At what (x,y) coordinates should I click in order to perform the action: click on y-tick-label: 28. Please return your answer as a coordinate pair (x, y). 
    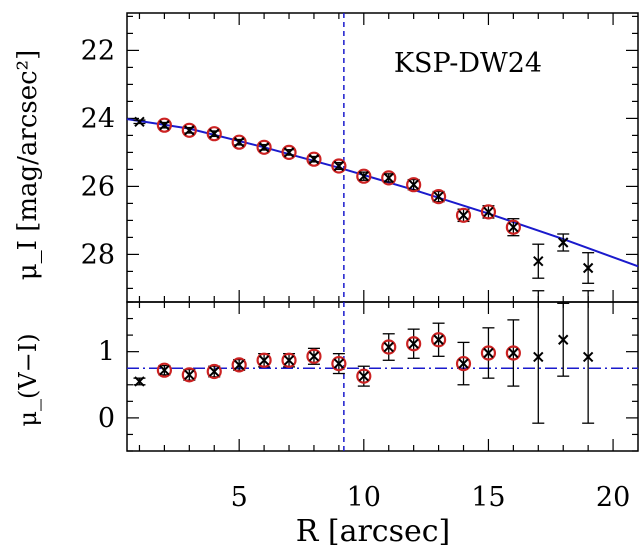
    Looking at the image, I should click on (98, 254).